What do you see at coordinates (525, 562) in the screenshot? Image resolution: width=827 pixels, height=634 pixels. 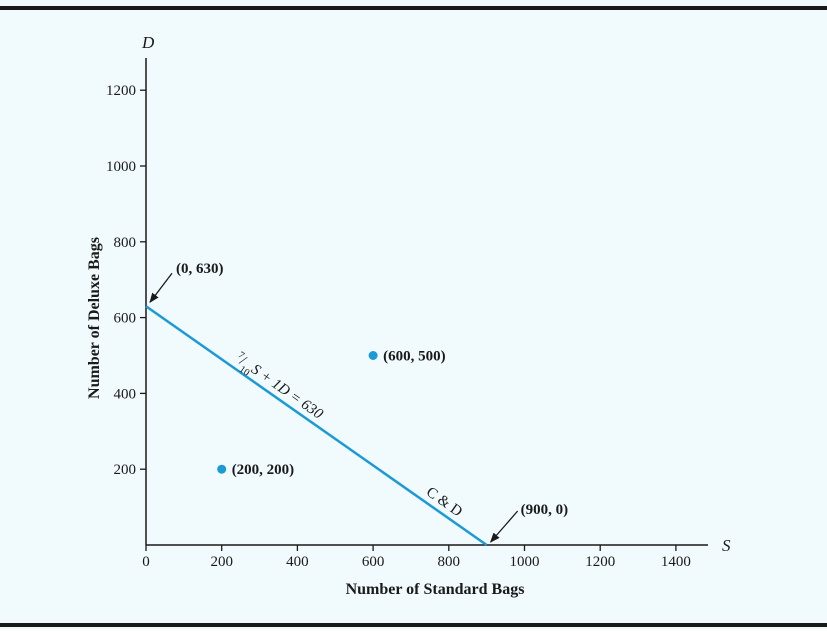 I see `x-tick-label: 1000` at bounding box center [525, 562].